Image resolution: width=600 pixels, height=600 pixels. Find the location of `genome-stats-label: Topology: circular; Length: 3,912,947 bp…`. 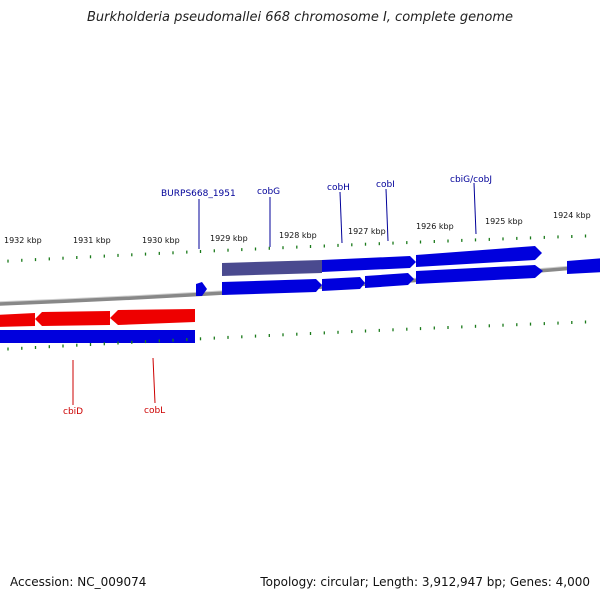

genome-stats-label: Topology: circular; Length: 3,912,947 bp… is located at coordinates (425, 582).